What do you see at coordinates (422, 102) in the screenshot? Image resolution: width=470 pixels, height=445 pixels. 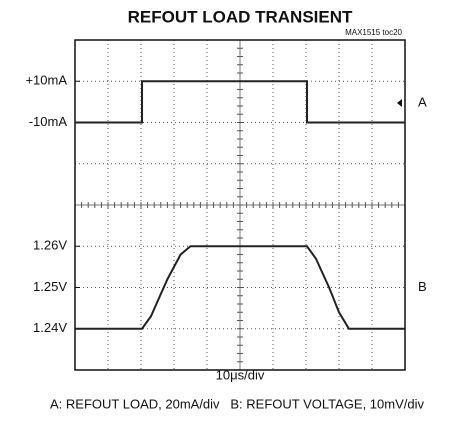 I see `channel-label: A` at bounding box center [422, 102].